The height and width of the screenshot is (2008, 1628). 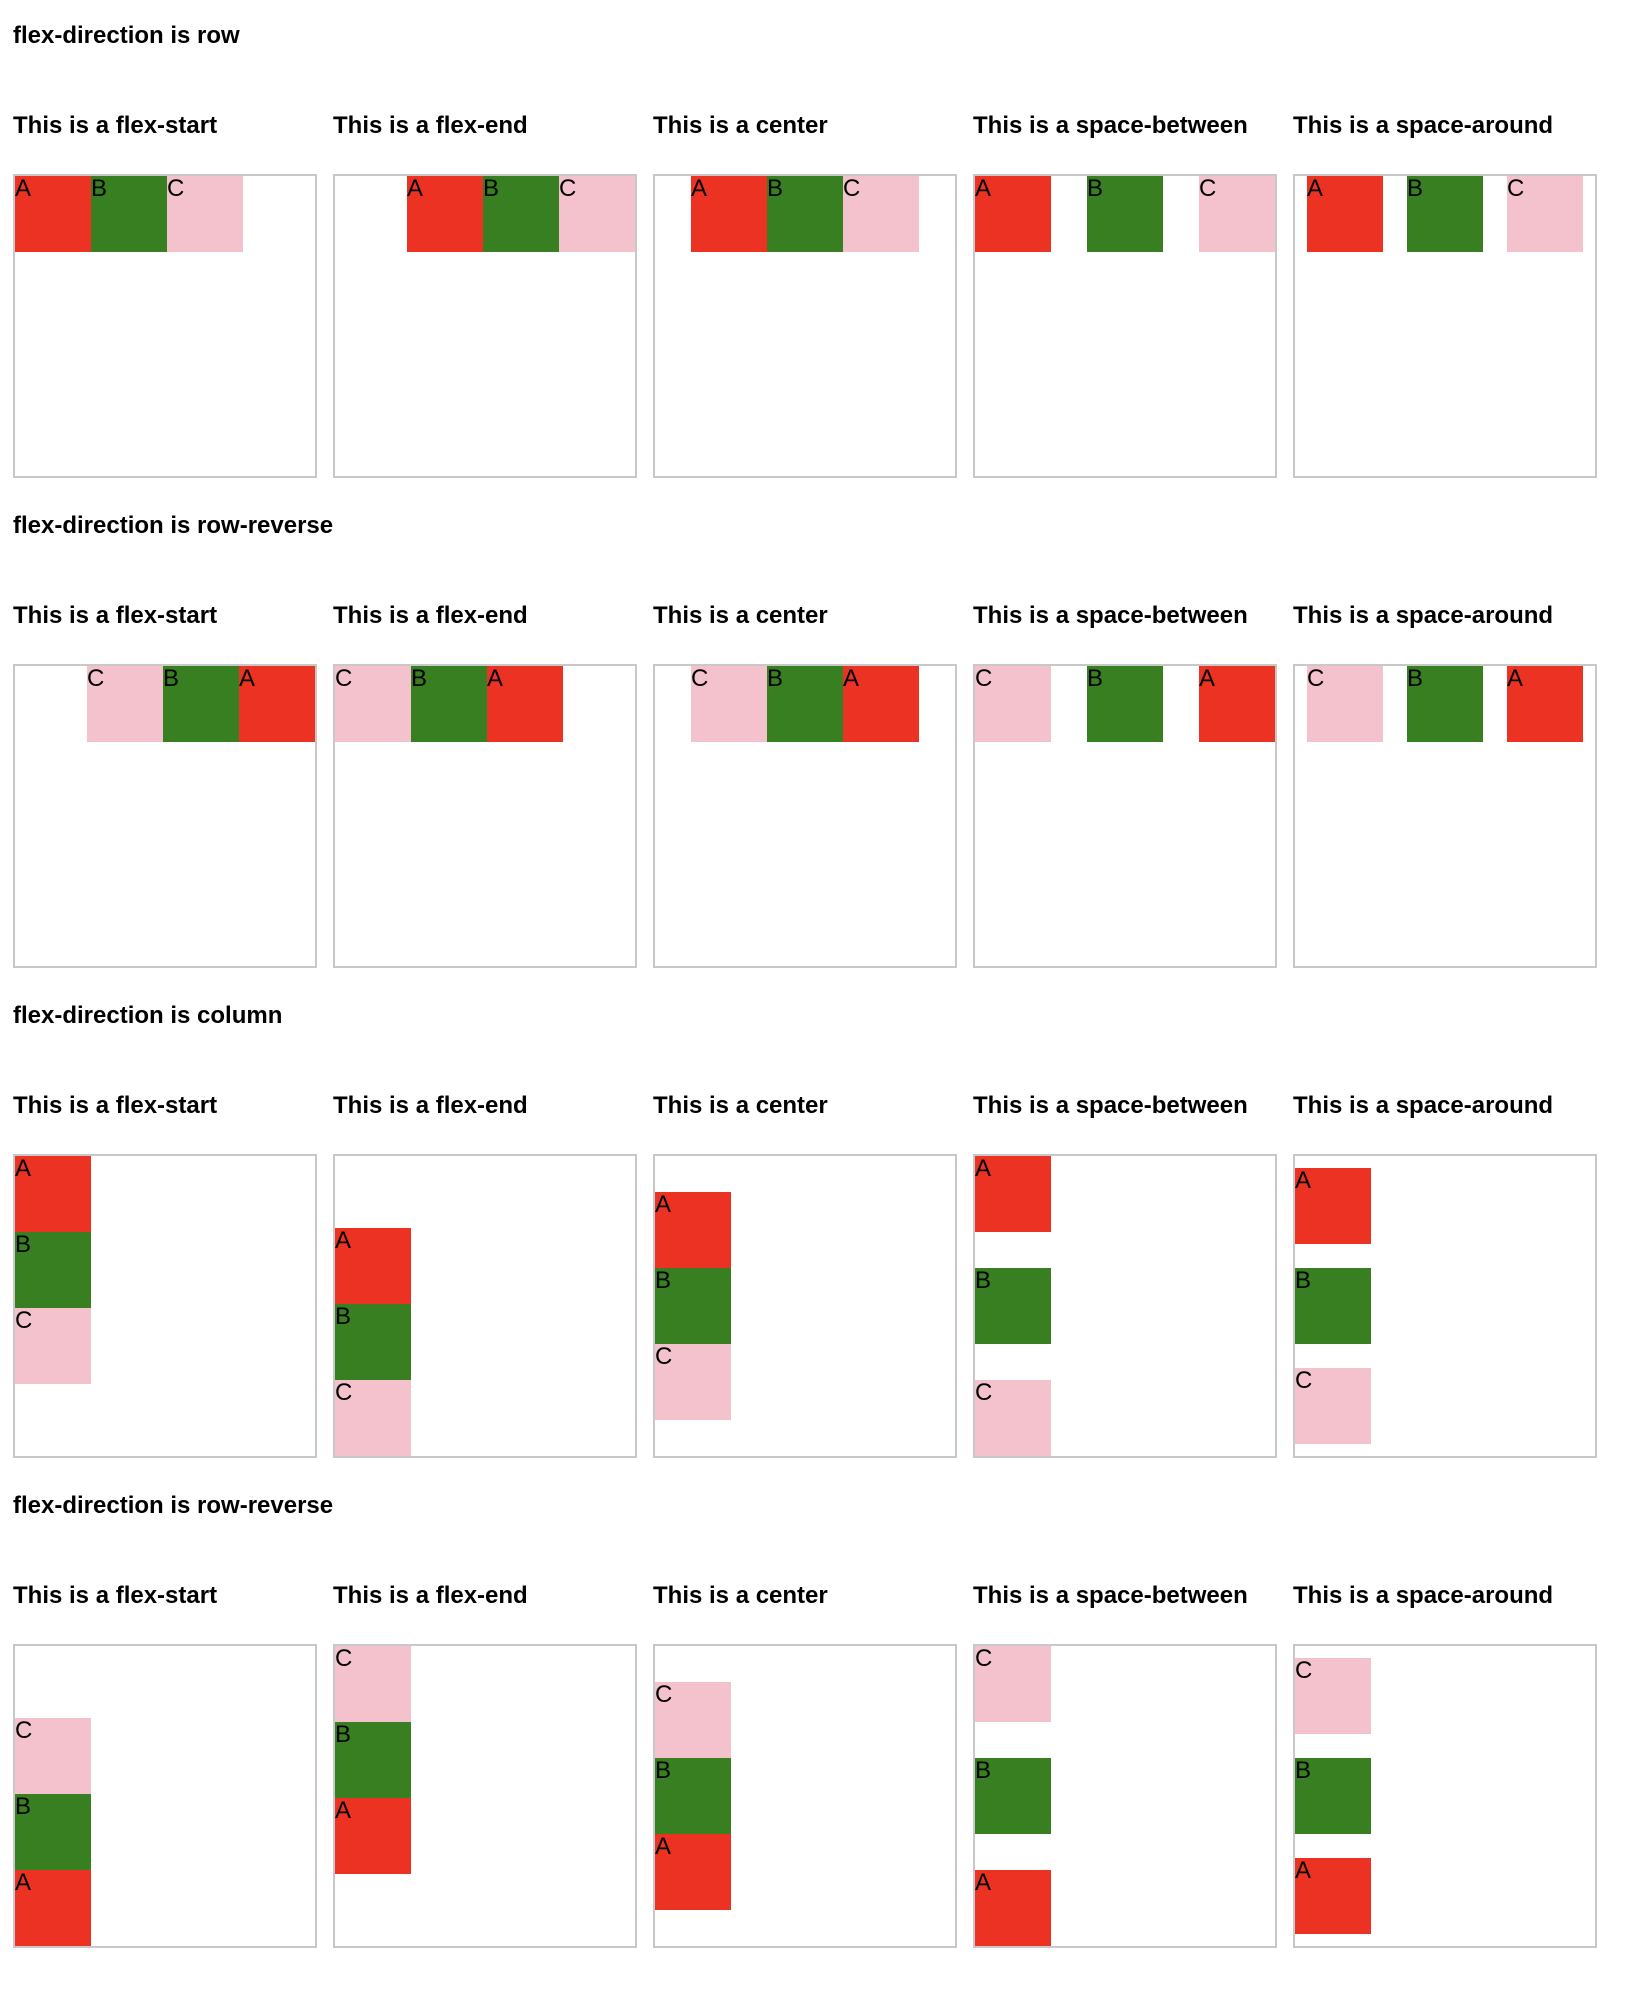 What do you see at coordinates (148, 1015) in the screenshot?
I see `section-title: flex-direction is column` at bounding box center [148, 1015].